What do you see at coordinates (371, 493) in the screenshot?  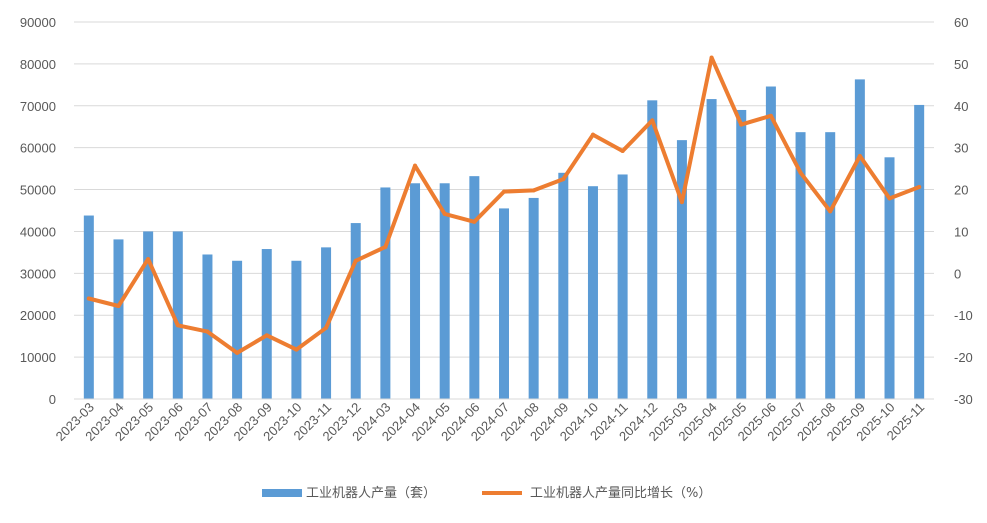 I see `legend-label-bar: 工业机器人产量（套）` at bounding box center [371, 493].